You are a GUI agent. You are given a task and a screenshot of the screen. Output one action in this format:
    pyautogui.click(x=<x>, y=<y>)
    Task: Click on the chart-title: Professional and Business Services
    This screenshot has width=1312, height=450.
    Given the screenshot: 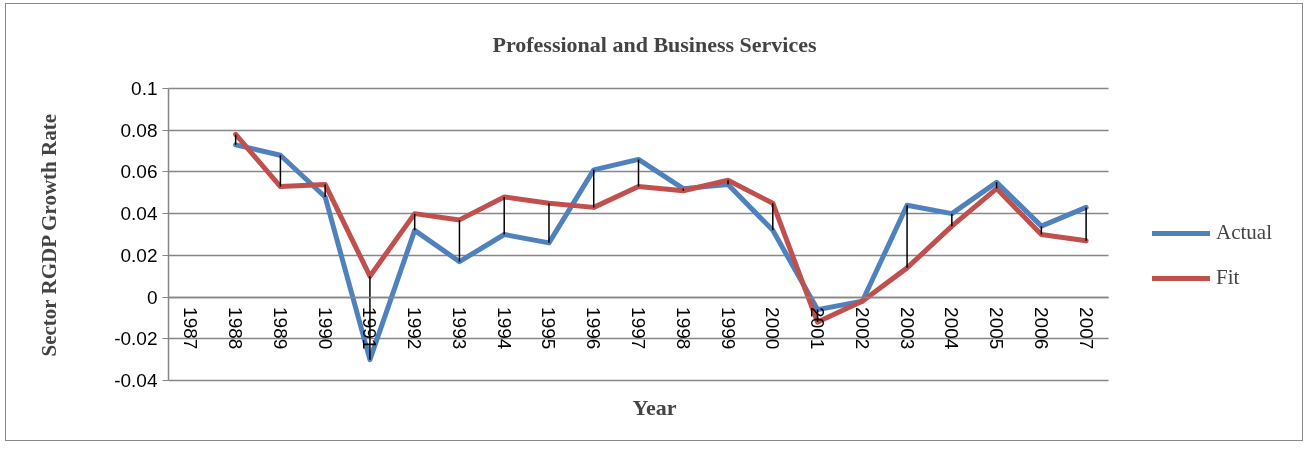 What is the action you would take?
    pyautogui.click(x=654, y=44)
    